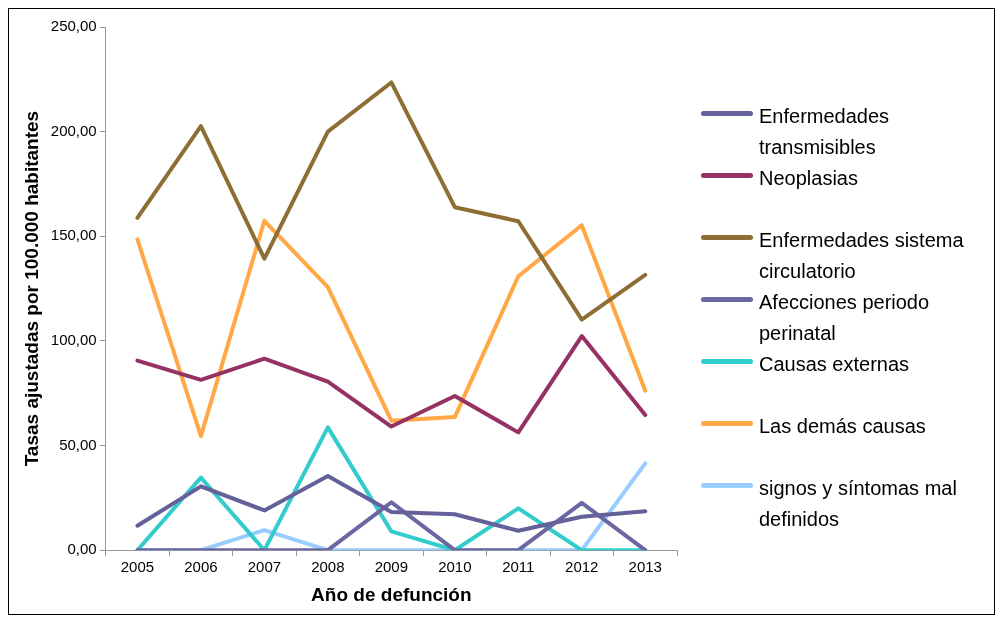 The height and width of the screenshot is (625, 1003). I want to click on y-tick-label: 0,00, so click(82, 549).